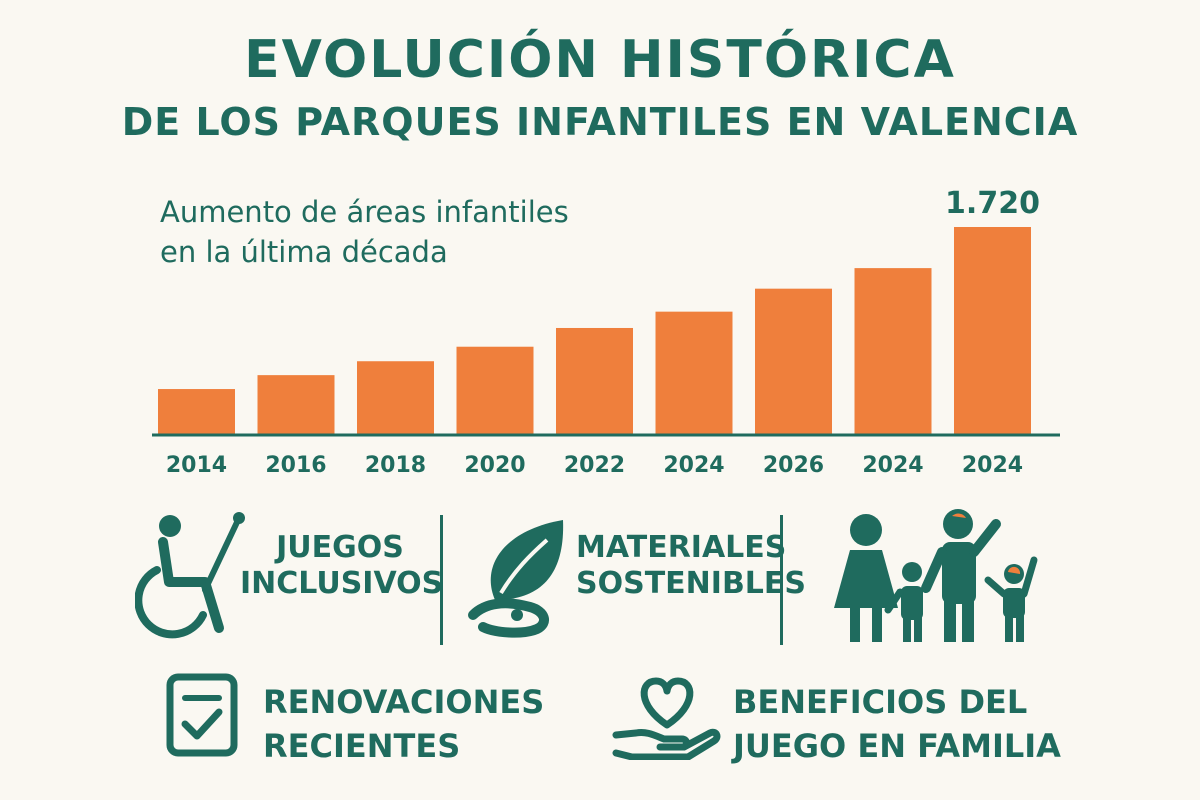 The height and width of the screenshot is (800, 1200). What do you see at coordinates (992, 203) in the screenshot?
I see `data-label: 1.720` at bounding box center [992, 203].